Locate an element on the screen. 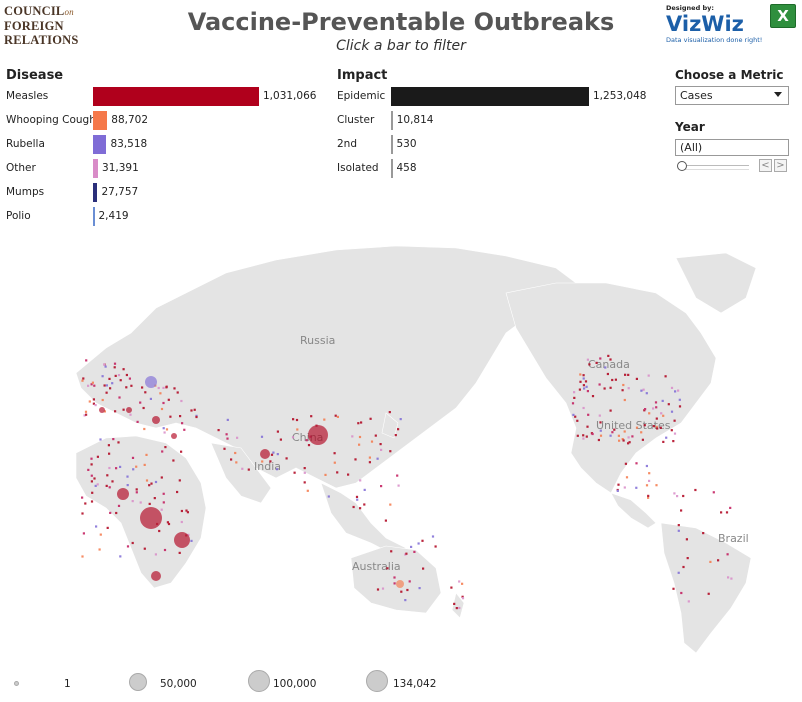  disease-row: Measles 1,031,066 is located at coordinates (171, 97).